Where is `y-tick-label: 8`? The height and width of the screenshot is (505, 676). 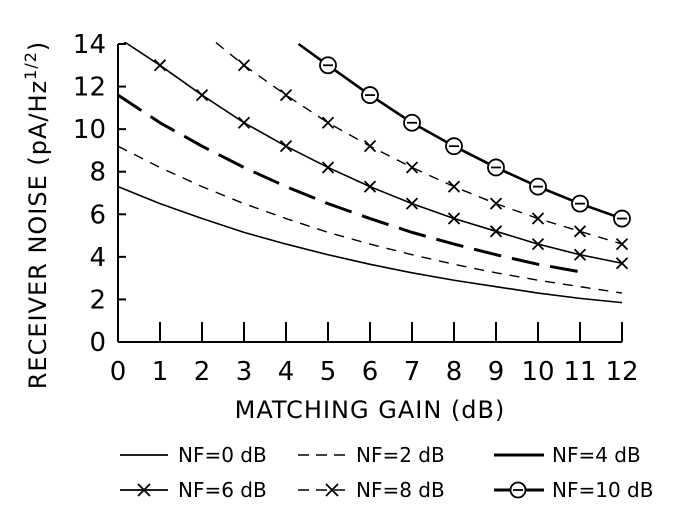
y-tick-label: 8 is located at coordinates (97, 173).